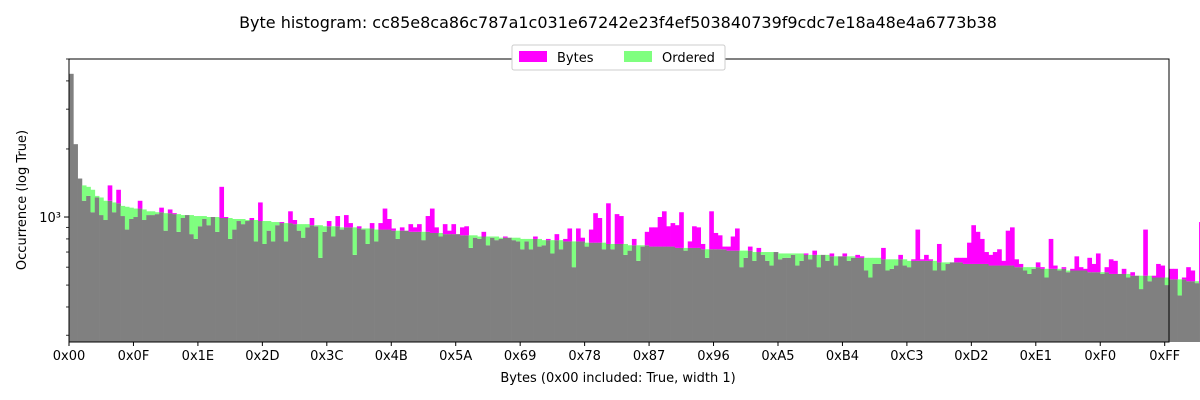 This screenshot has height=400, width=1200. Describe the element at coordinates (618, 57) in the screenshot. I see `legend: Bytes Ordered` at that location.